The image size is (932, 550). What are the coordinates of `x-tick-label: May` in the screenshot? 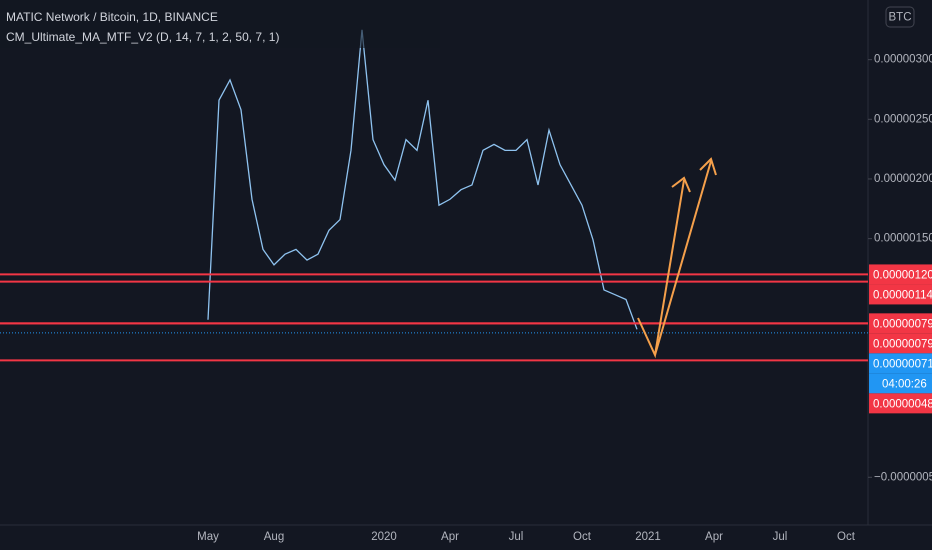 It's located at (208, 537).